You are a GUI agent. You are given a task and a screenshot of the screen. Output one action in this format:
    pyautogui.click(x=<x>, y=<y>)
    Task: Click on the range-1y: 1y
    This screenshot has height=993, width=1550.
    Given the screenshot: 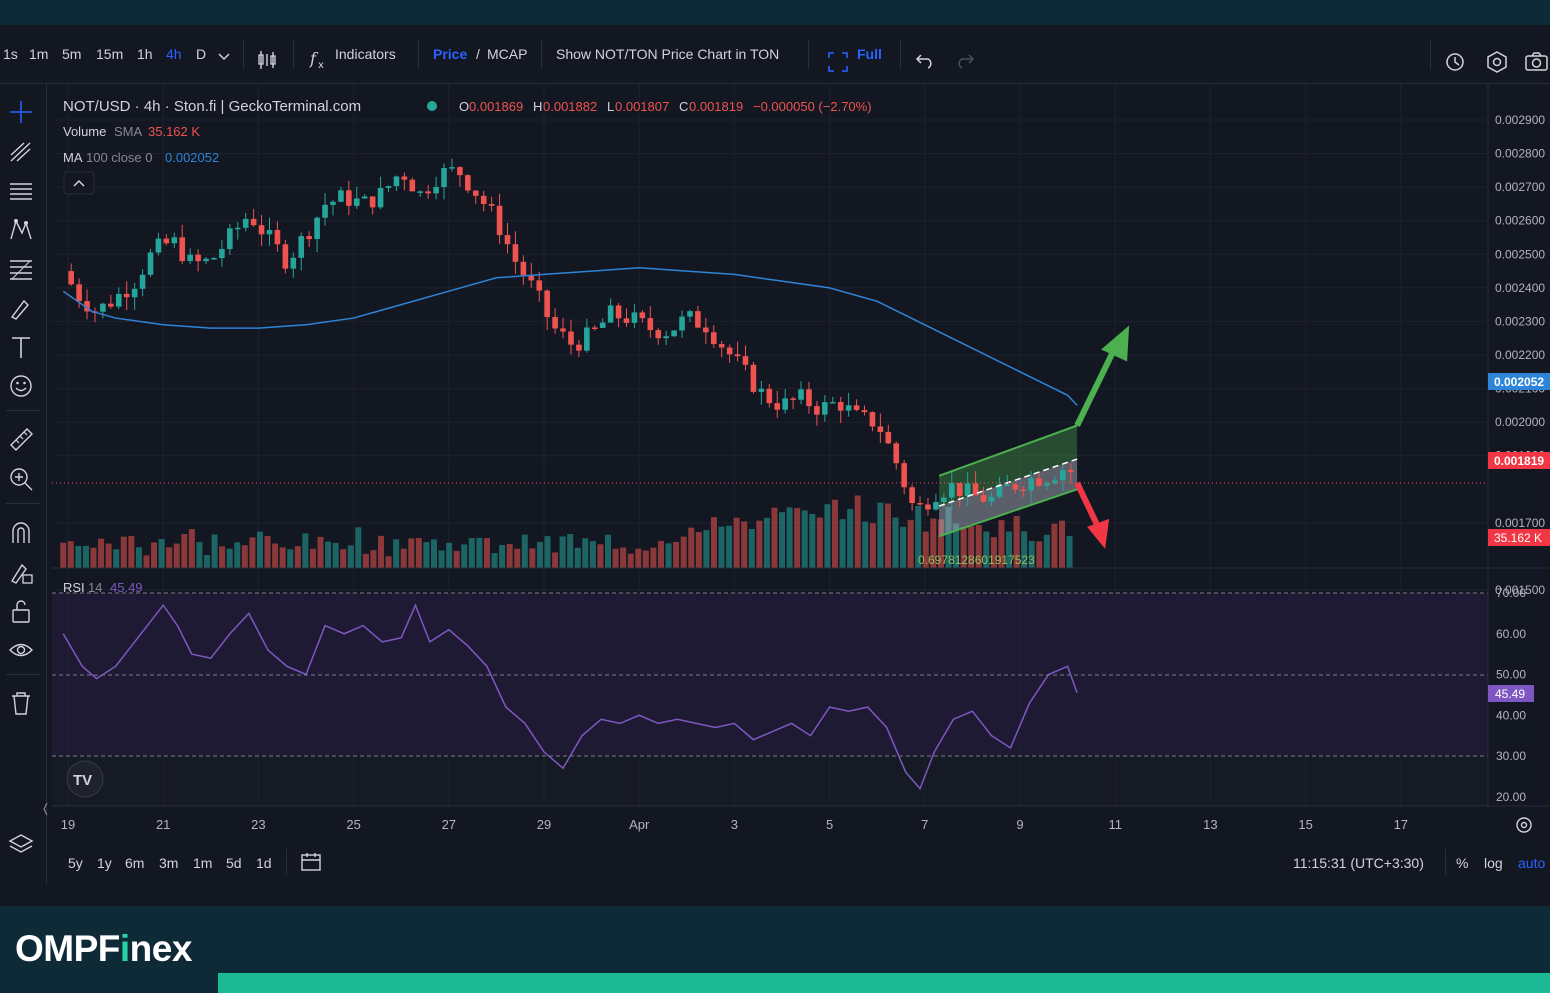 What is the action you would take?
    pyautogui.click(x=104, y=863)
    